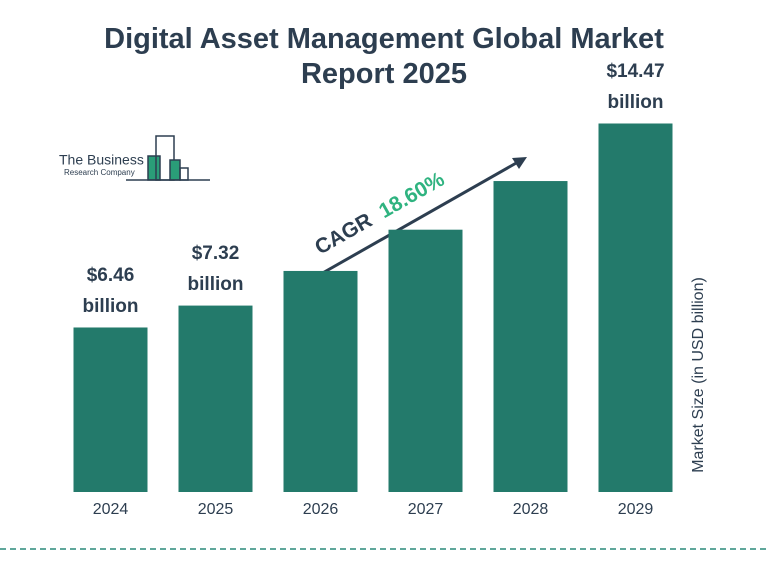 The height and width of the screenshot is (576, 768). Describe the element at coordinates (698, 375) in the screenshot. I see `y-axis-label: Market Size (in USD billion)` at that location.